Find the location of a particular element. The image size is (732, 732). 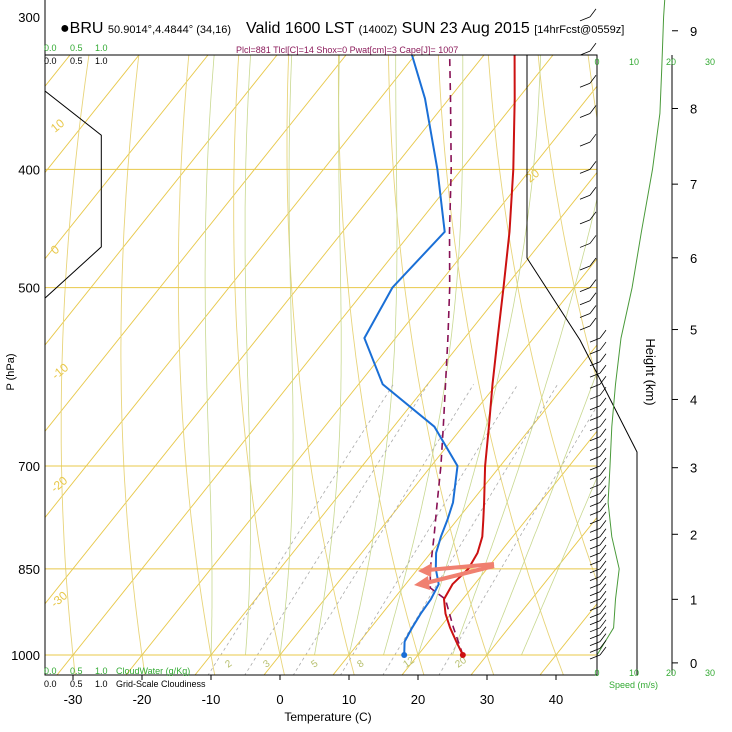

cw-scale-top-2: 1.0 is located at coordinates (101, 48).